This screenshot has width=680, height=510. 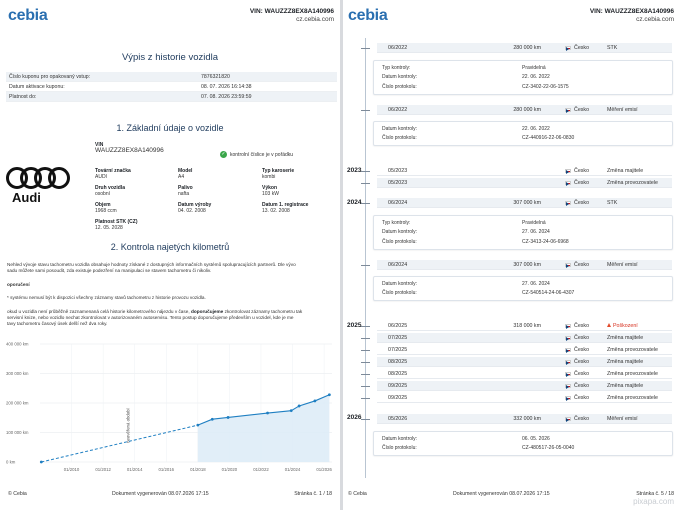 I want to click on detail-value: Pravidelná, so click(x=534, y=222).